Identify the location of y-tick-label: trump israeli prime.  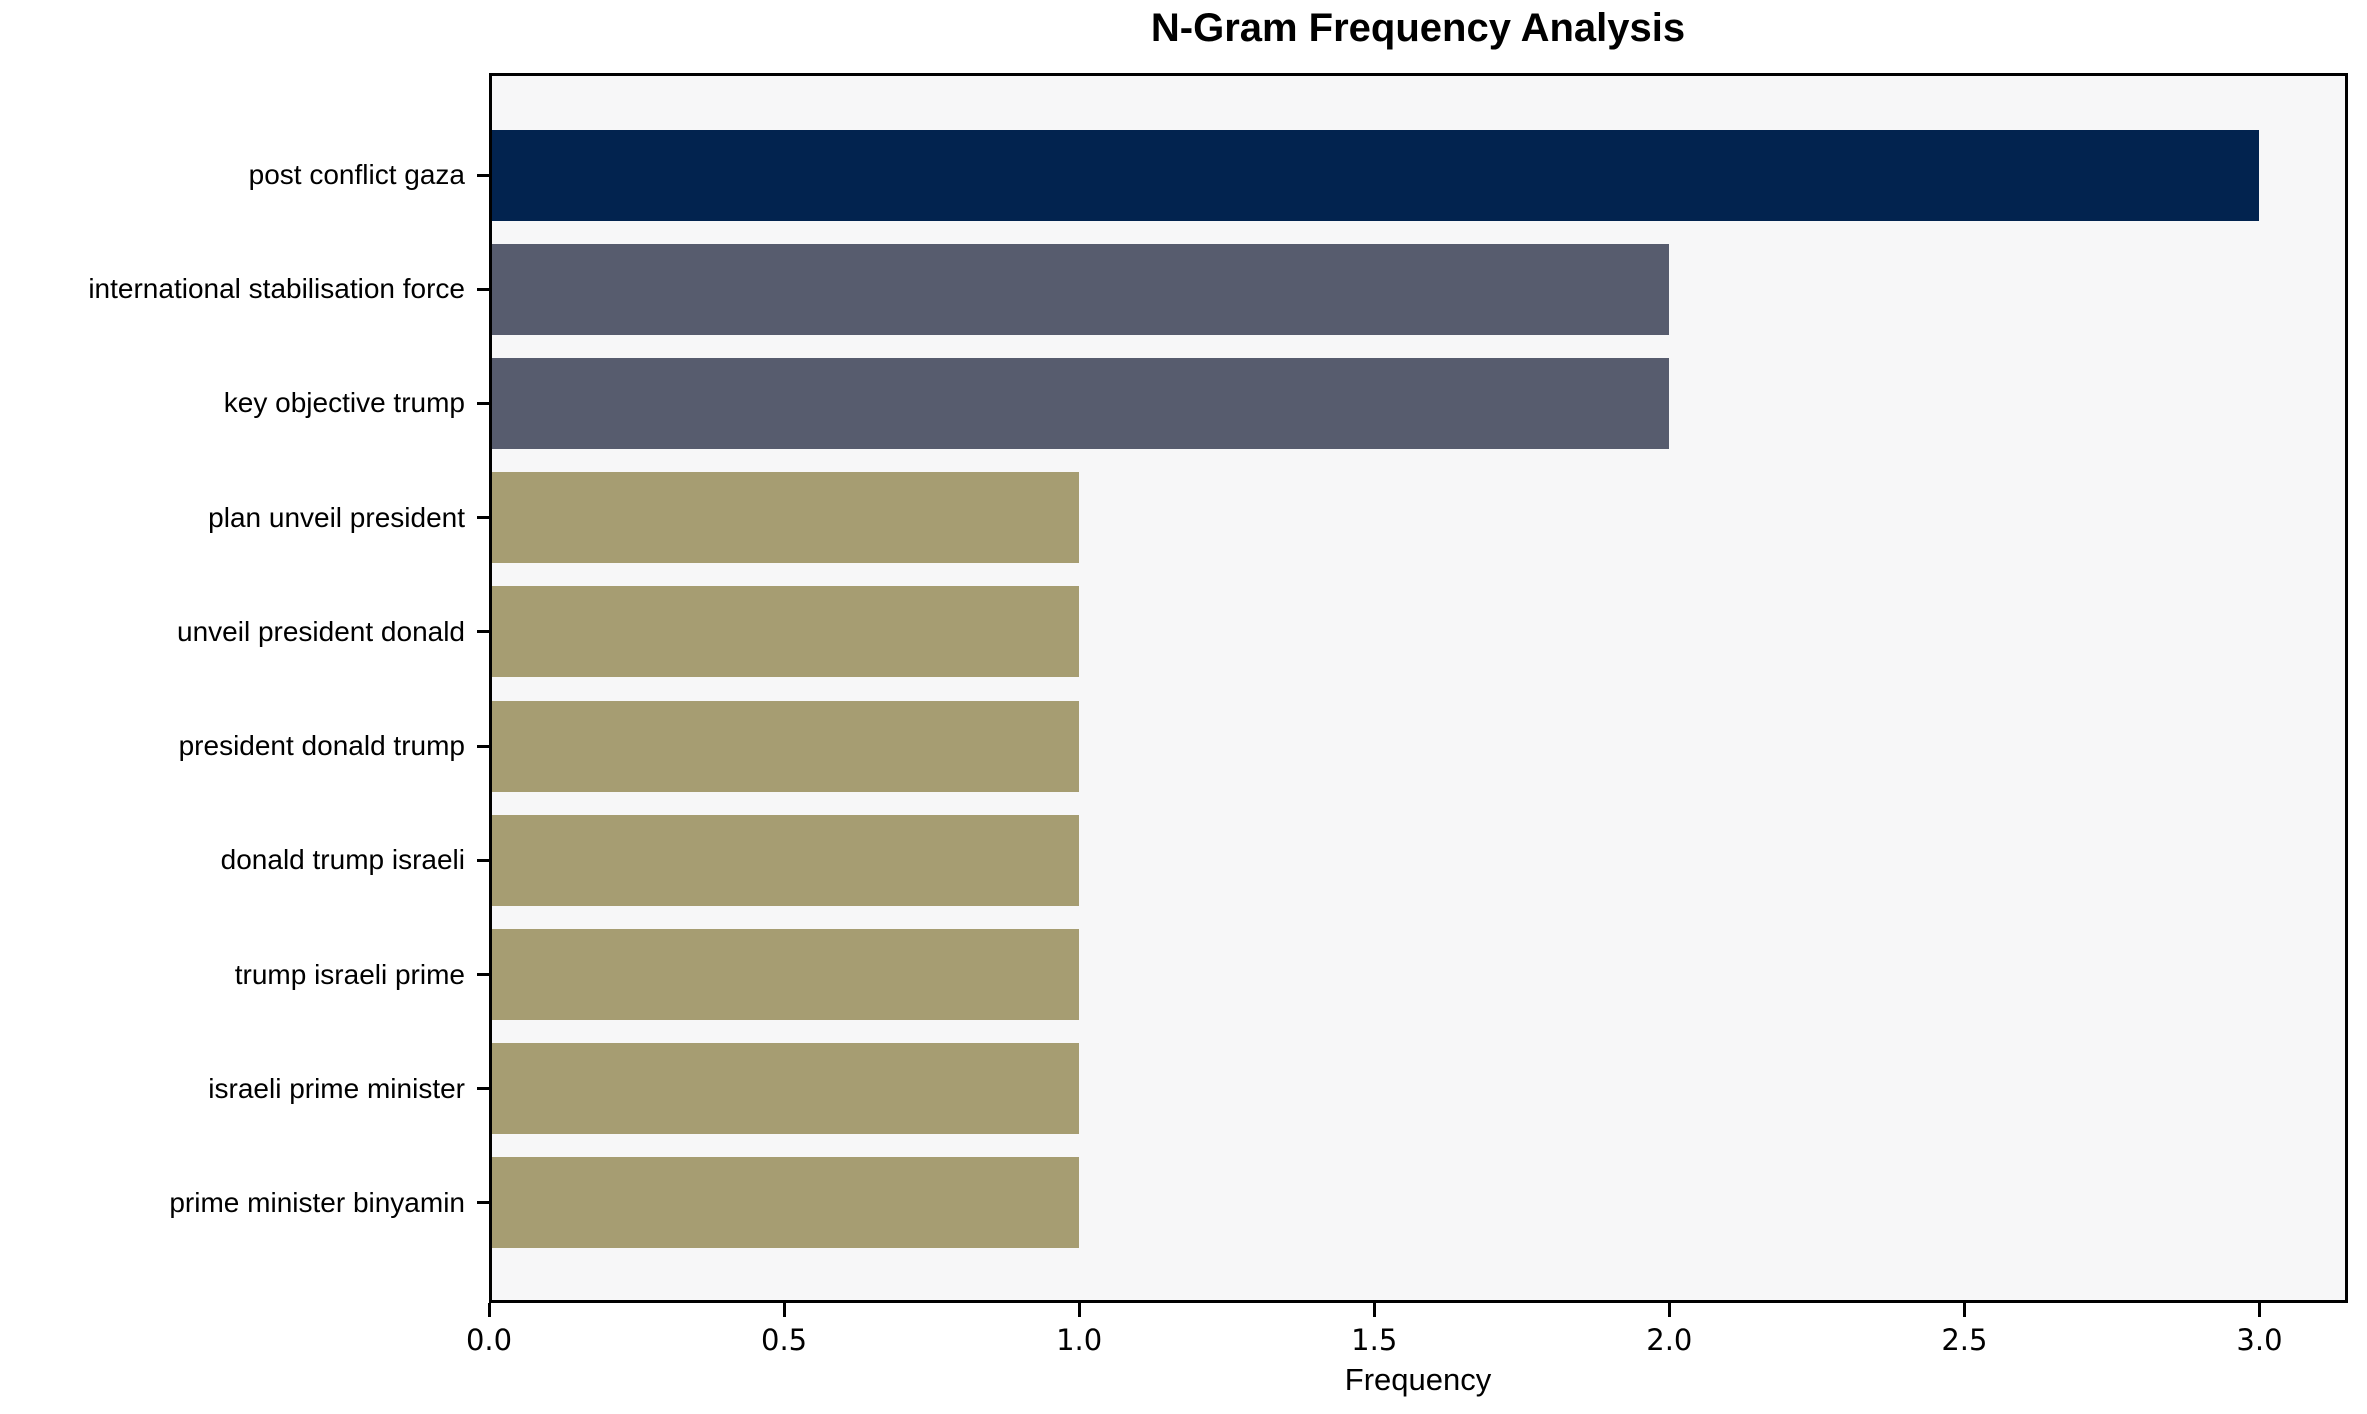
(349, 974).